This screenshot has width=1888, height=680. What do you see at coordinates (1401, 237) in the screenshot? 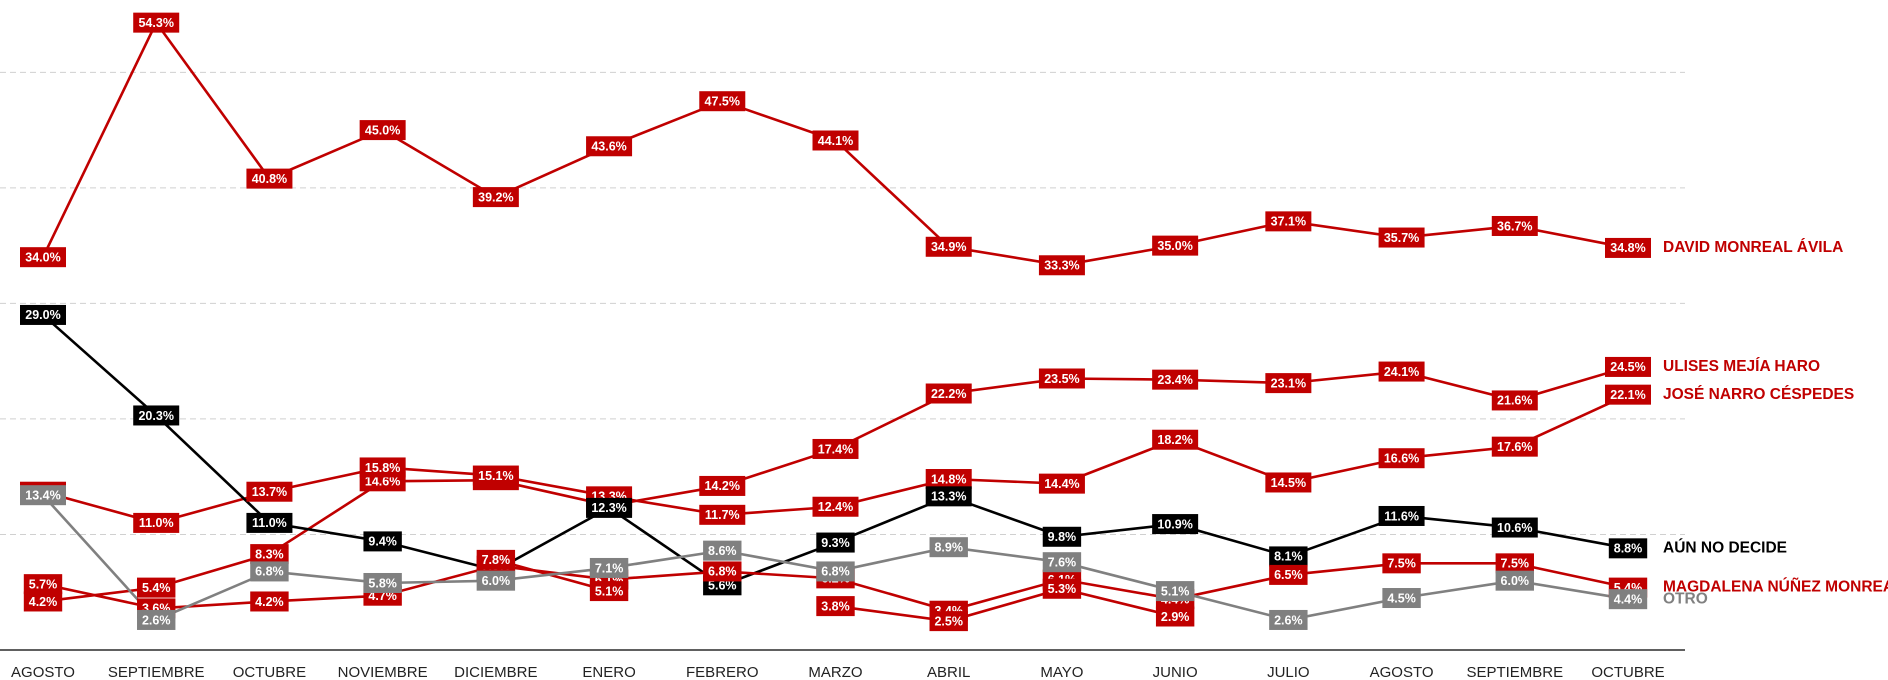
I see `data-label: 35.7%` at bounding box center [1401, 237].